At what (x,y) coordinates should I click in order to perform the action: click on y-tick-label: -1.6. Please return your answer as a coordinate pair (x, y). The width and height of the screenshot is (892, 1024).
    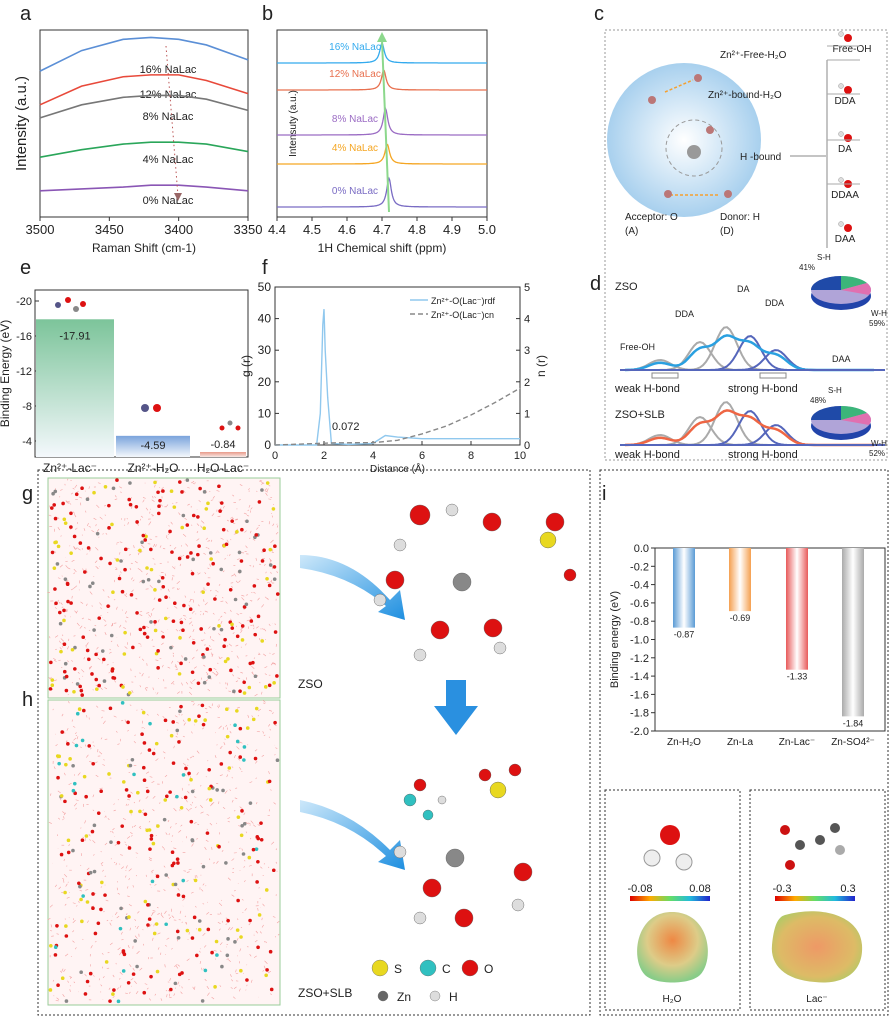
    Looking at the image, I should click on (639, 695).